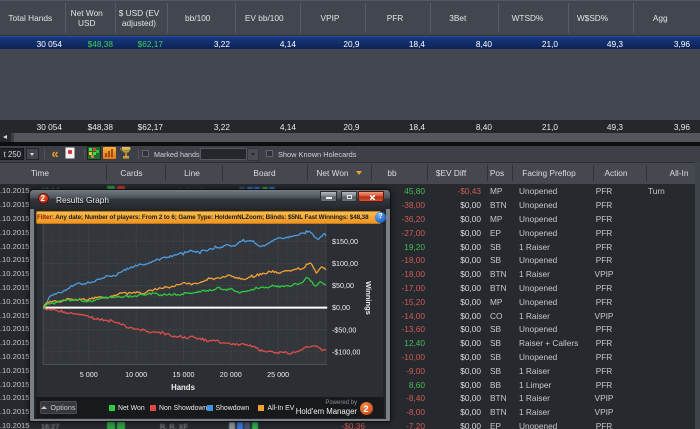 This screenshot has width=700, height=429. What do you see at coordinates (345, 263) in the screenshot?
I see `svg-text: $100,00` at bounding box center [345, 263].